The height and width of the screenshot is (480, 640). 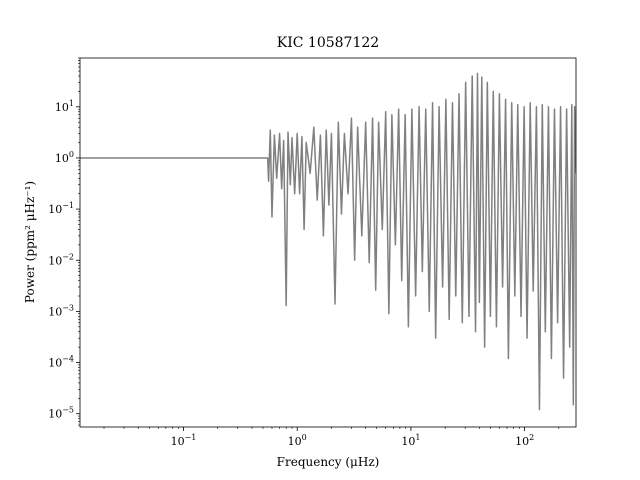 I want to click on y-tick-label-exponent: −3, so click(x=68, y=307).